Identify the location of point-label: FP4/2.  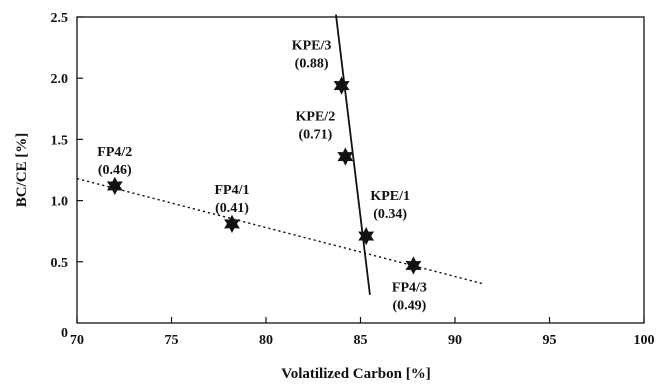
(114, 152).